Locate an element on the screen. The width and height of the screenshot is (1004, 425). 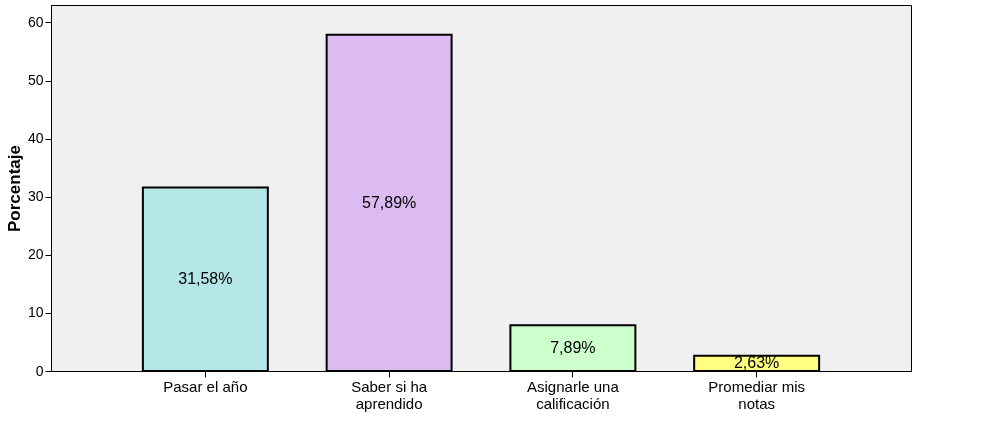
y-tick-label: 30 is located at coordinates (35, 196).